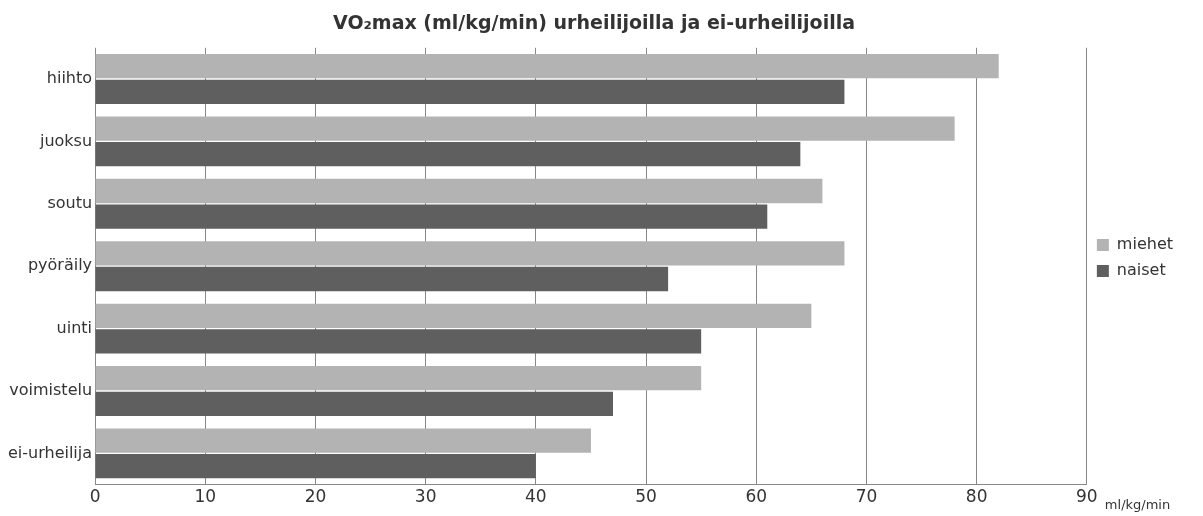  Describe the element at coordinates (70, 202) in the screenshot. I see `y-tick-label: soutu` at that location.